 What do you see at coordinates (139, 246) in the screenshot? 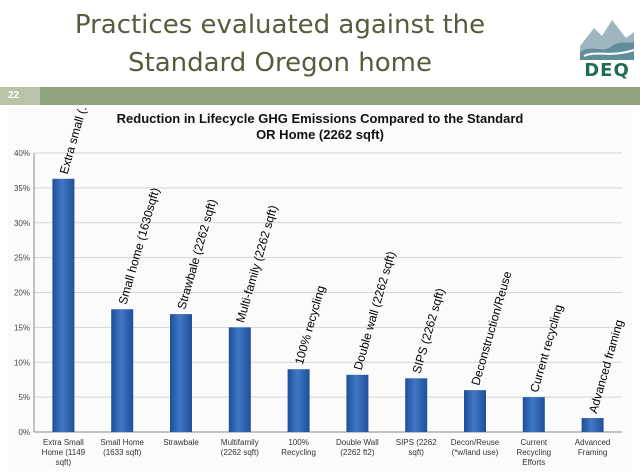
I see `data-label: Small home (1630sqft)` at bounding box center [139, 246].